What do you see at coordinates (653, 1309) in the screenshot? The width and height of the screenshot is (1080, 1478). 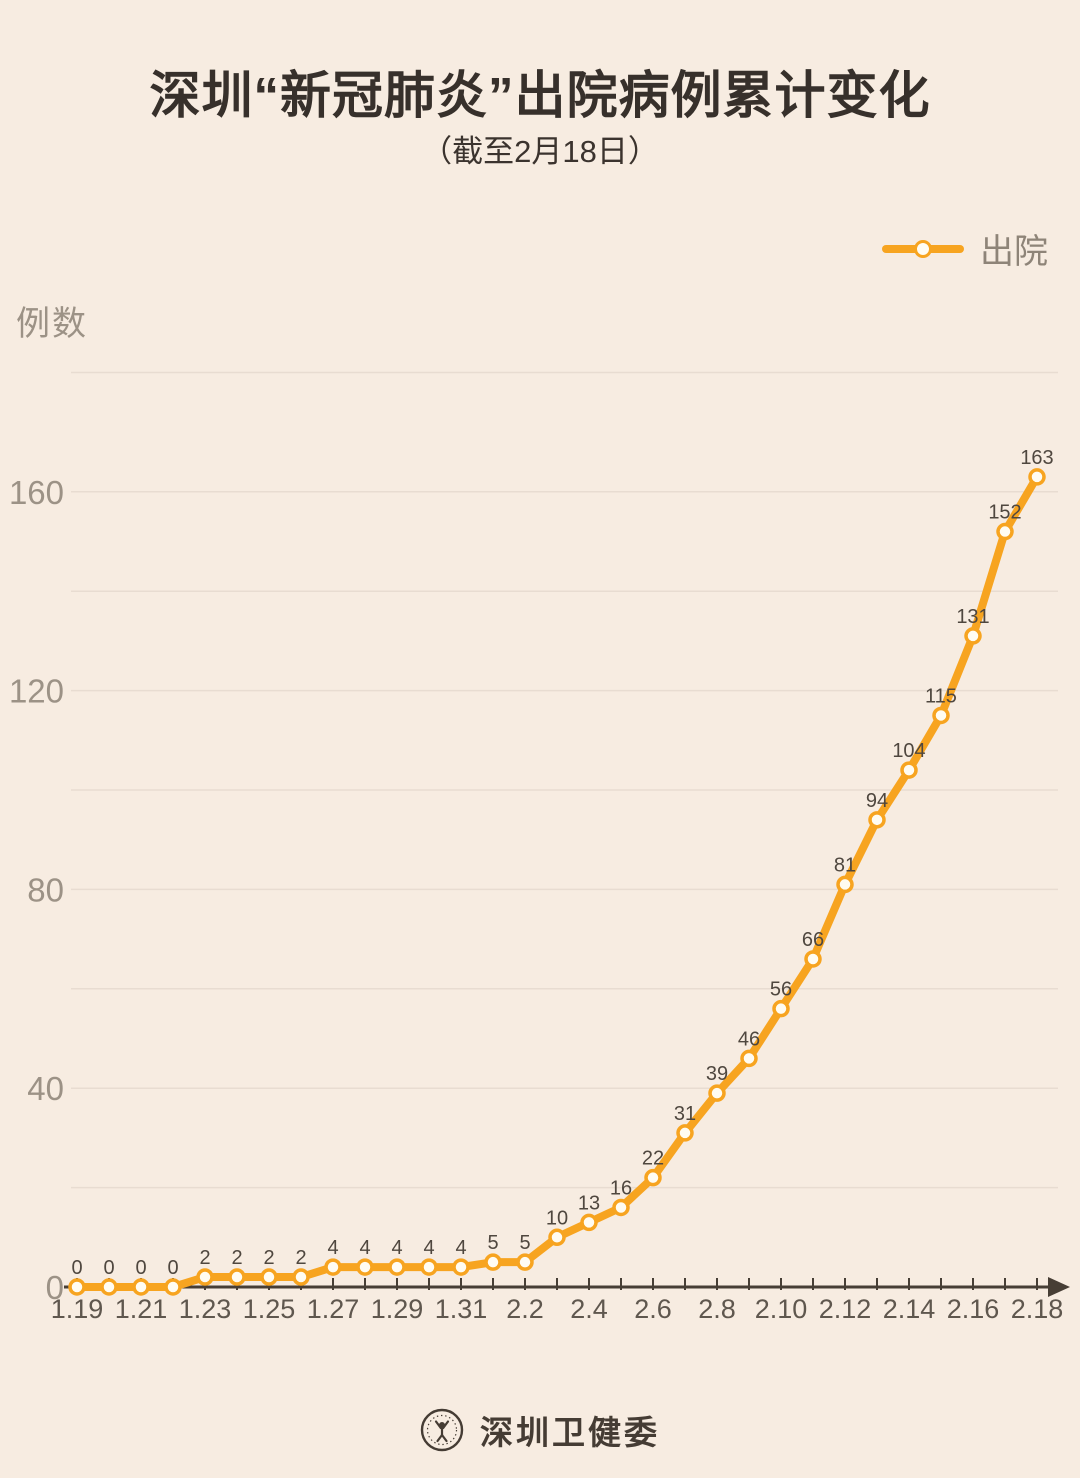 I see `x-axis-label: 2.6` at bounding box center [653, 1309].